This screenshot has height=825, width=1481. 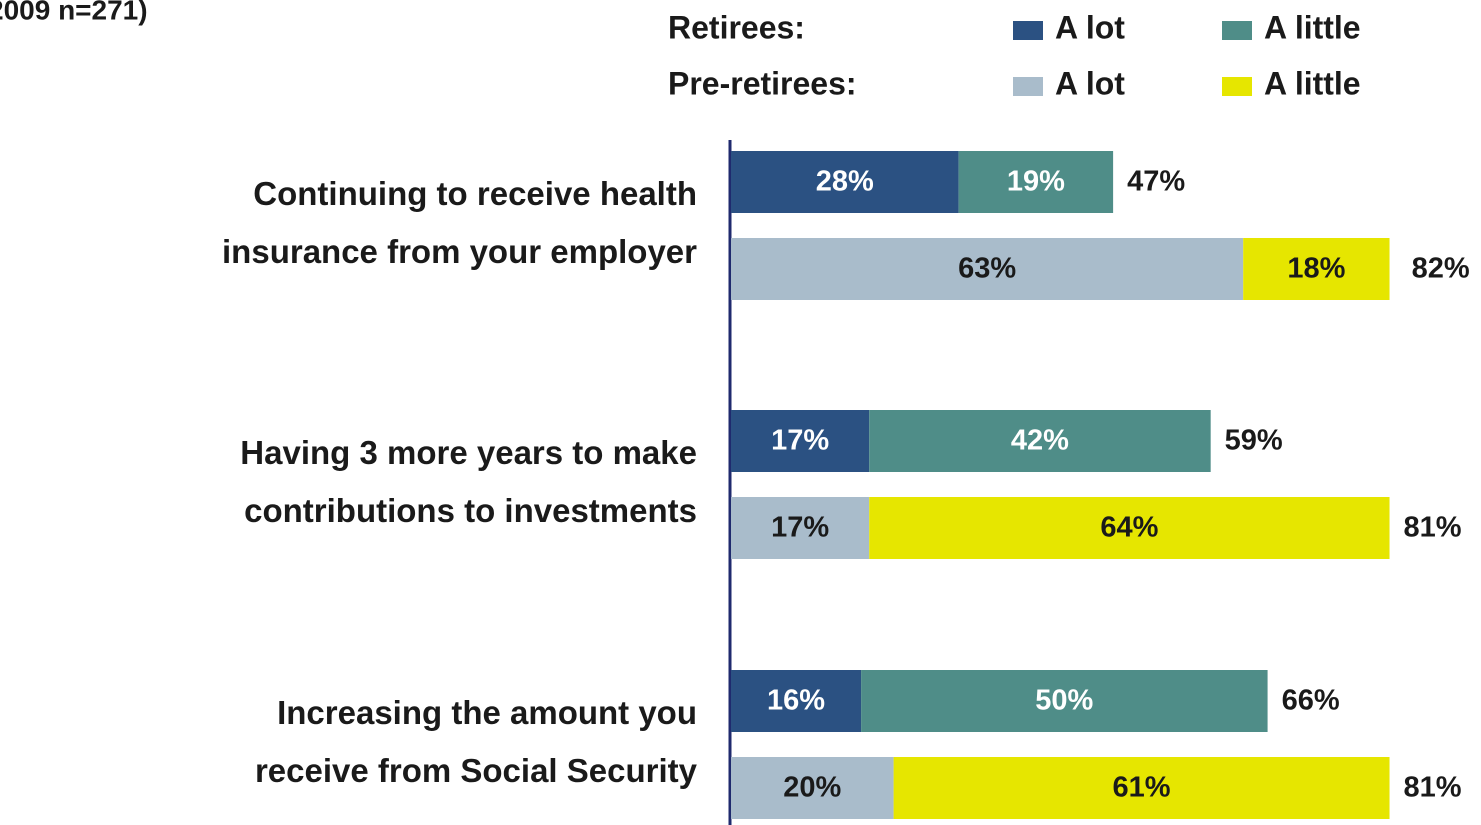 I want to click on total-label: 47%, so click(x=1156, y=182).